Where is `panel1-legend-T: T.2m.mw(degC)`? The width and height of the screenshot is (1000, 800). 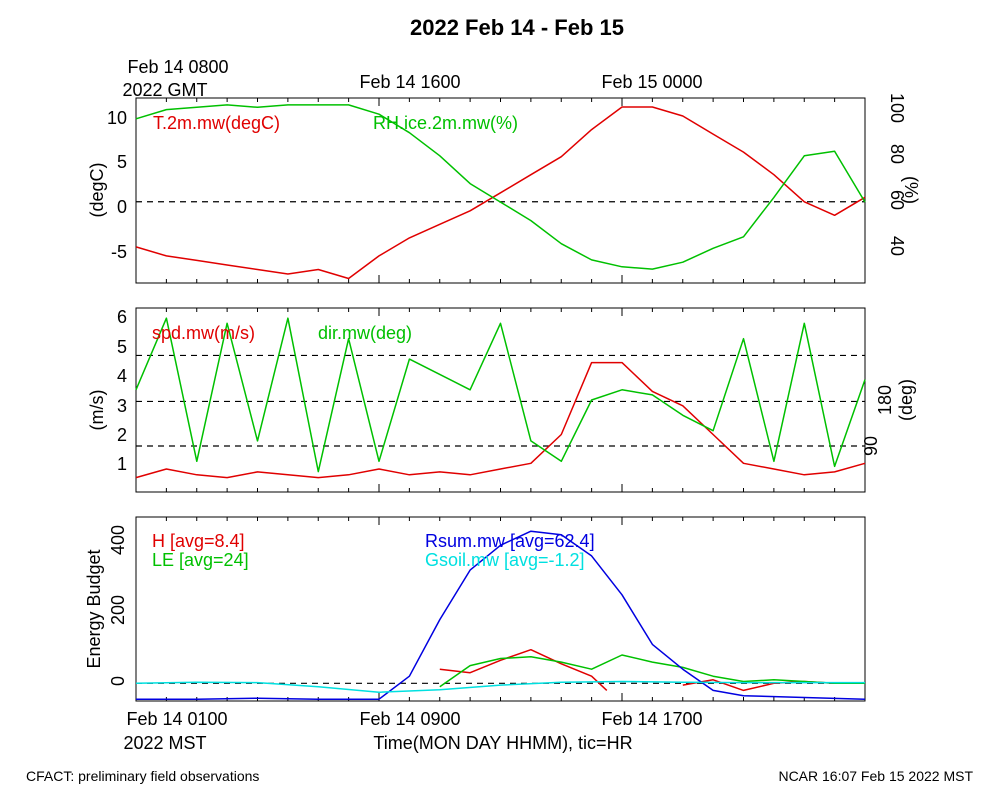 panel1-legend-T: T.2m.mw(degC) is located at coordinates (216, 123).